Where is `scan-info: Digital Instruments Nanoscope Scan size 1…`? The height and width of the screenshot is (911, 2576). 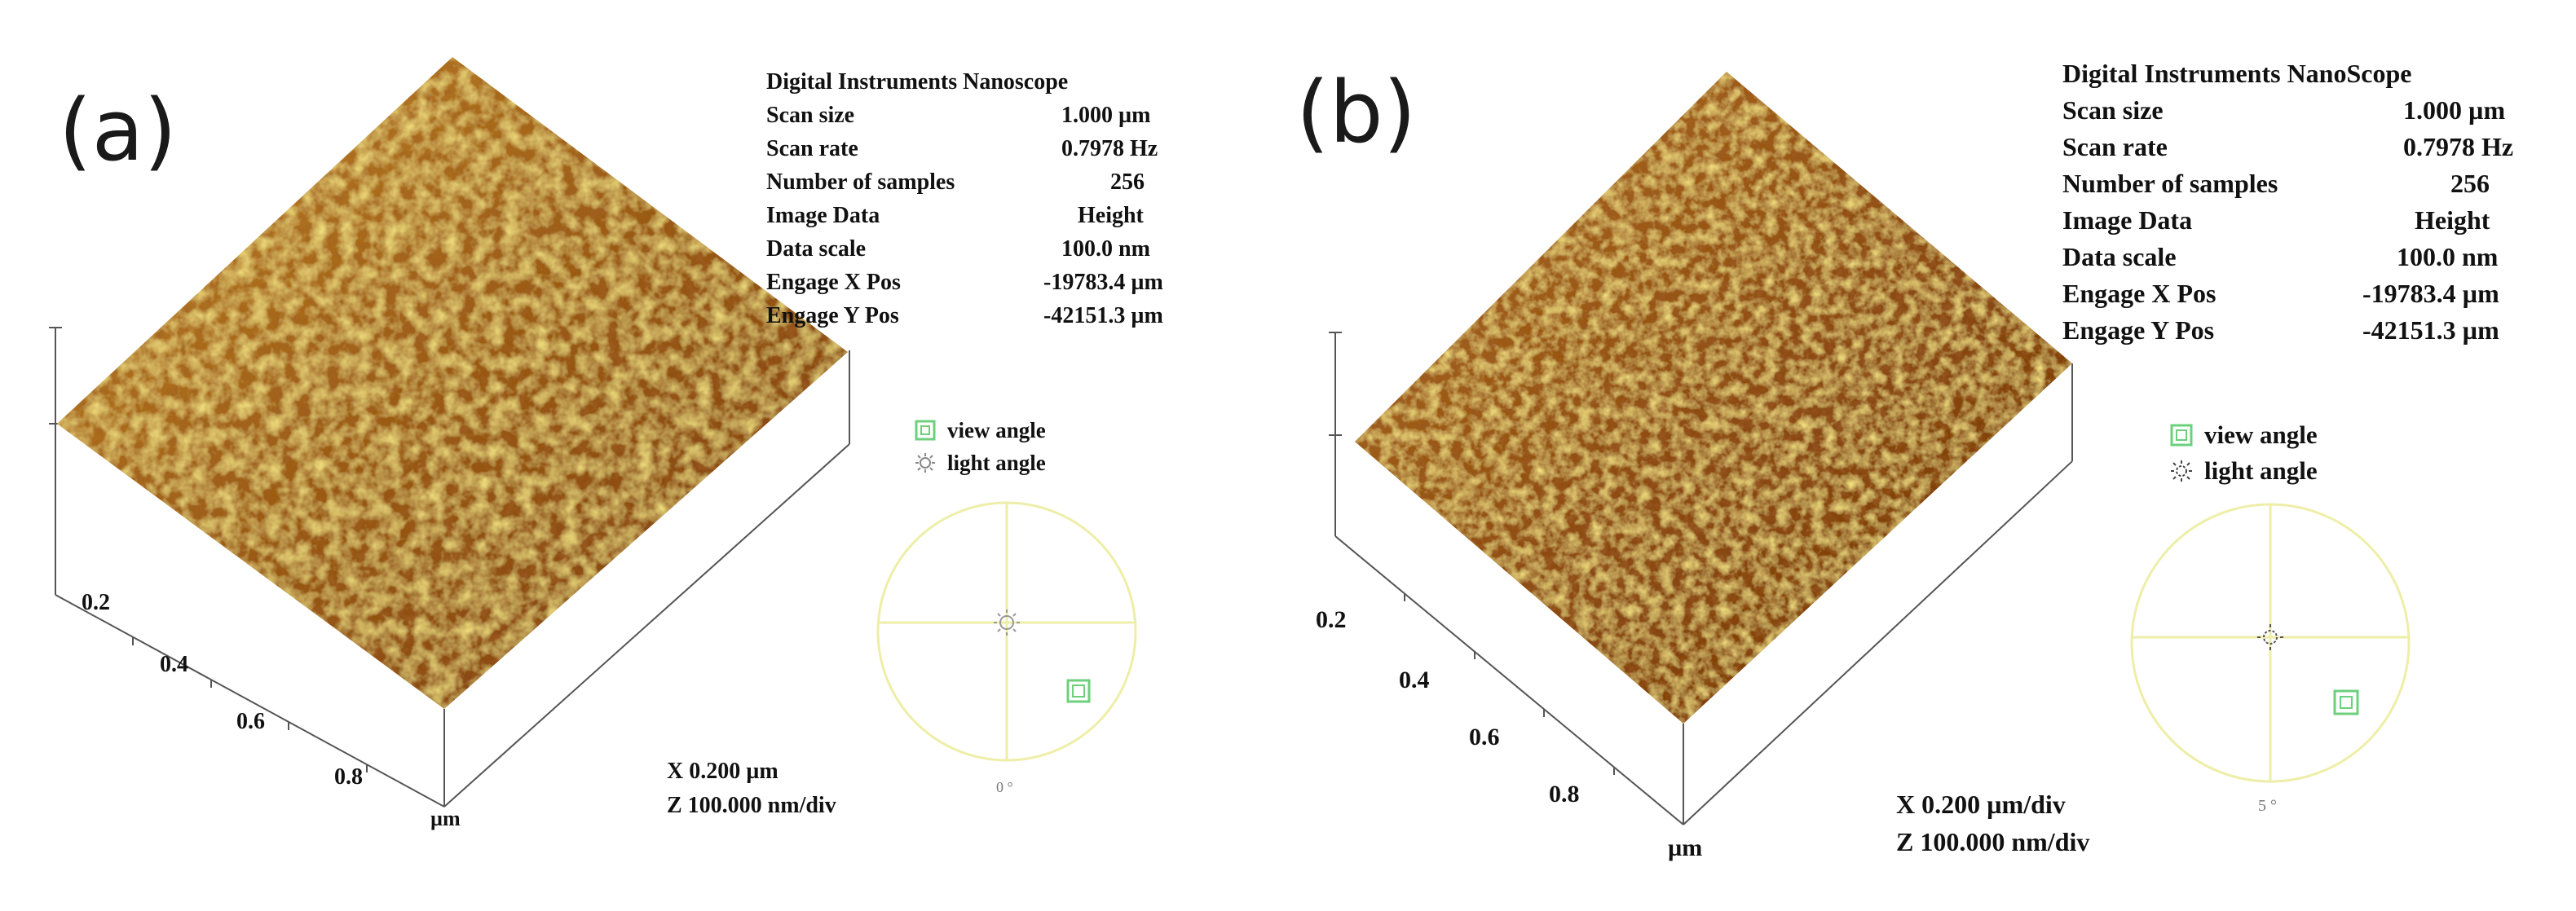 scan-info: Digital Instruments Nanoscope Scan size 1… is located at coordinates (964, 199).